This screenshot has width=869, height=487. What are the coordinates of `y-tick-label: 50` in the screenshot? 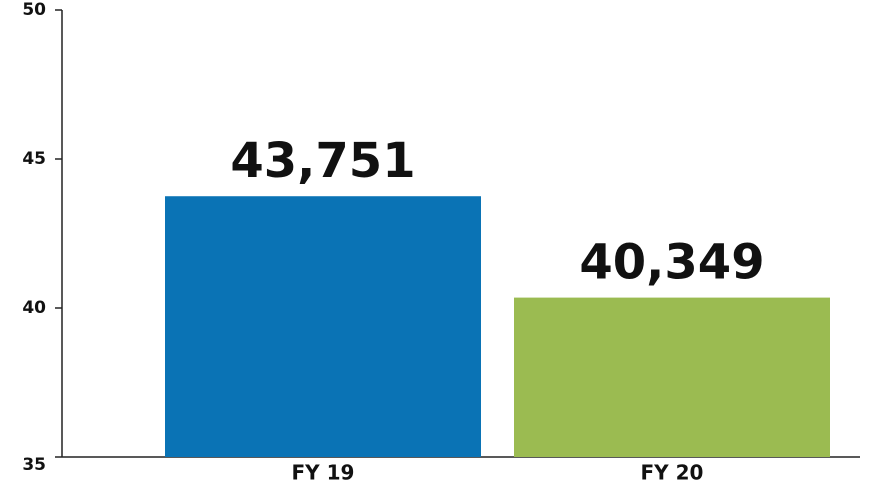 It's located at (34, 10).